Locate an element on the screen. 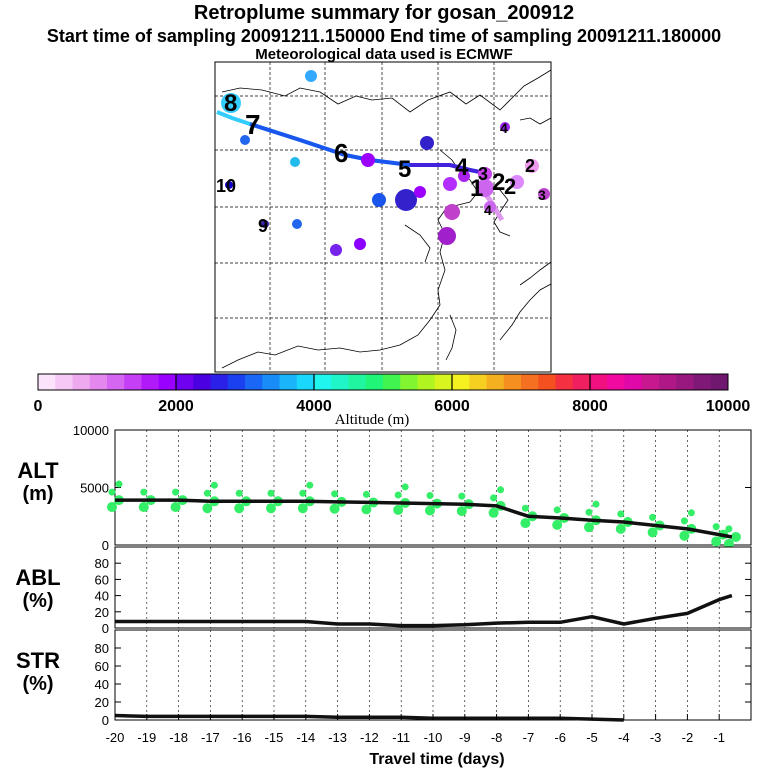 The height and width of the screenshot is (768, 768). panel-unit-label: (%) is located at coordinates (37, 684).